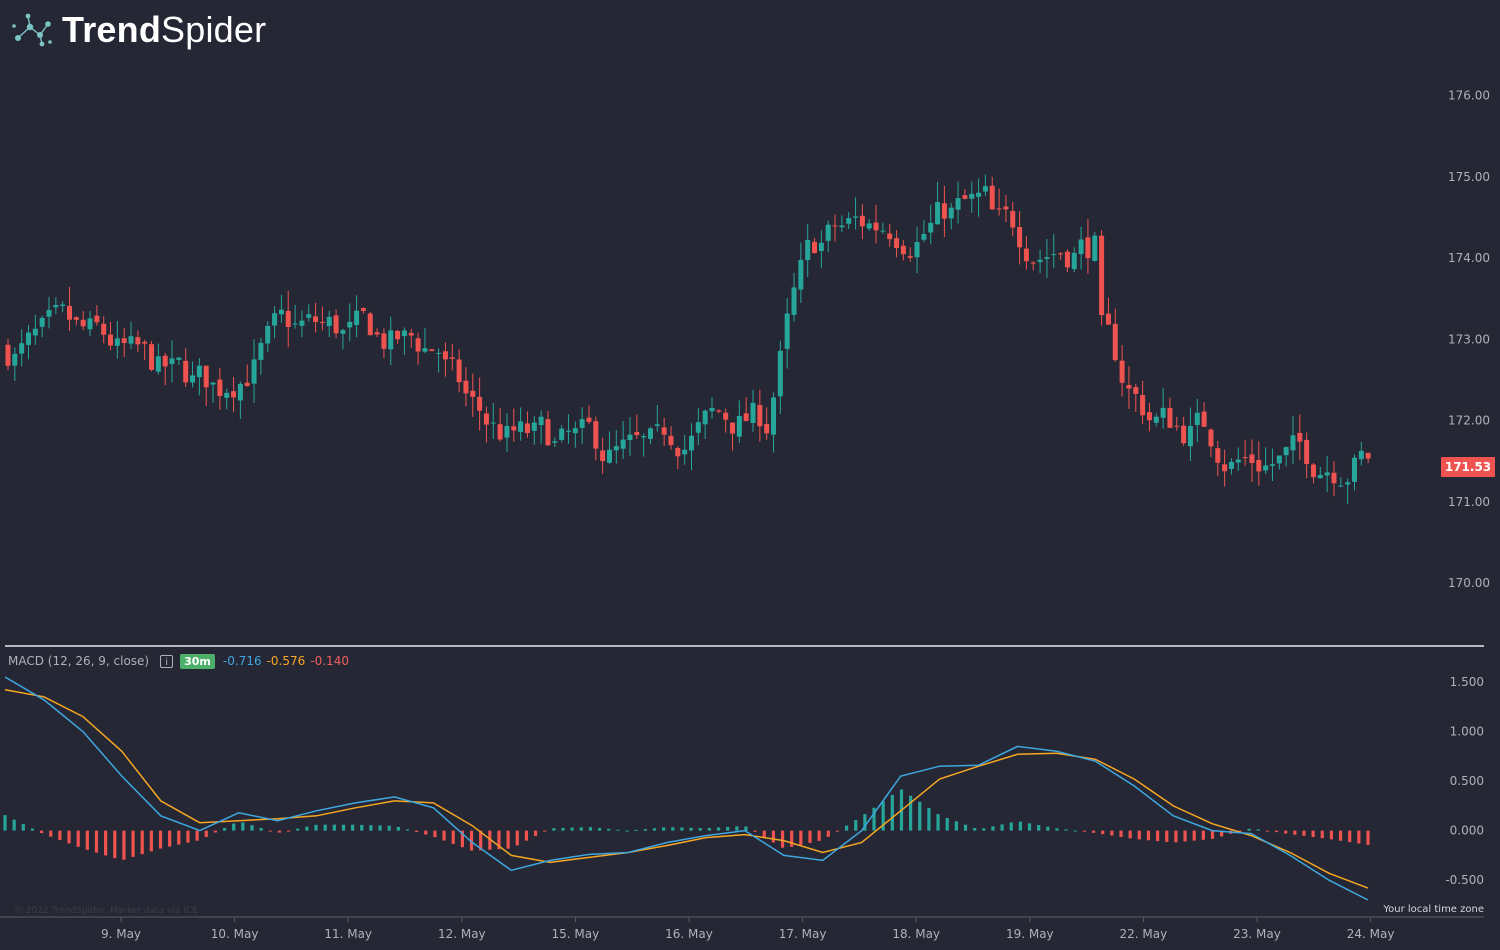 This screenshot has height=950, width=1500. Describe the element at coordinates (1469, 502) in the screenshot. I see `price-tick-label: 171.00` at that location.